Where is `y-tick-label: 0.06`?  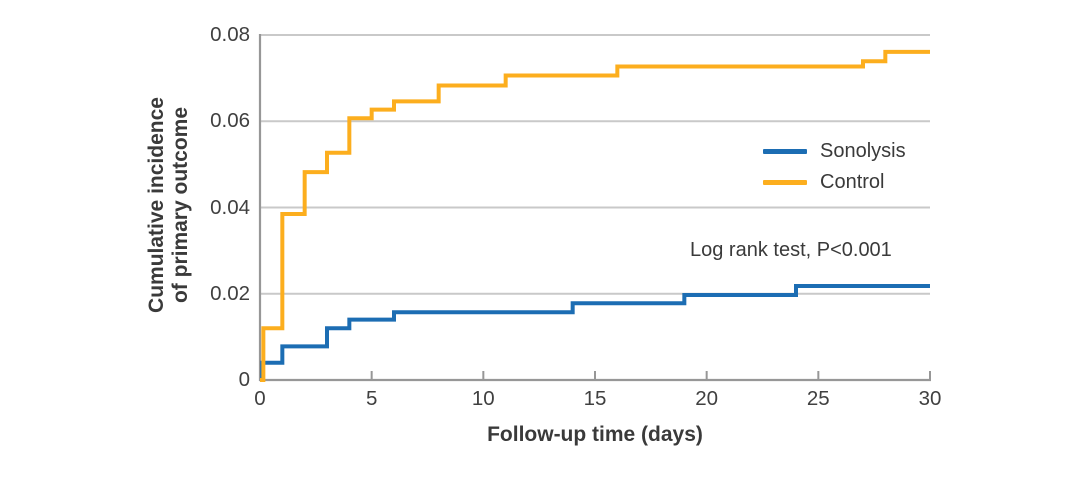 y-tick-label: 0.06 is located at coordinates (230, 120).